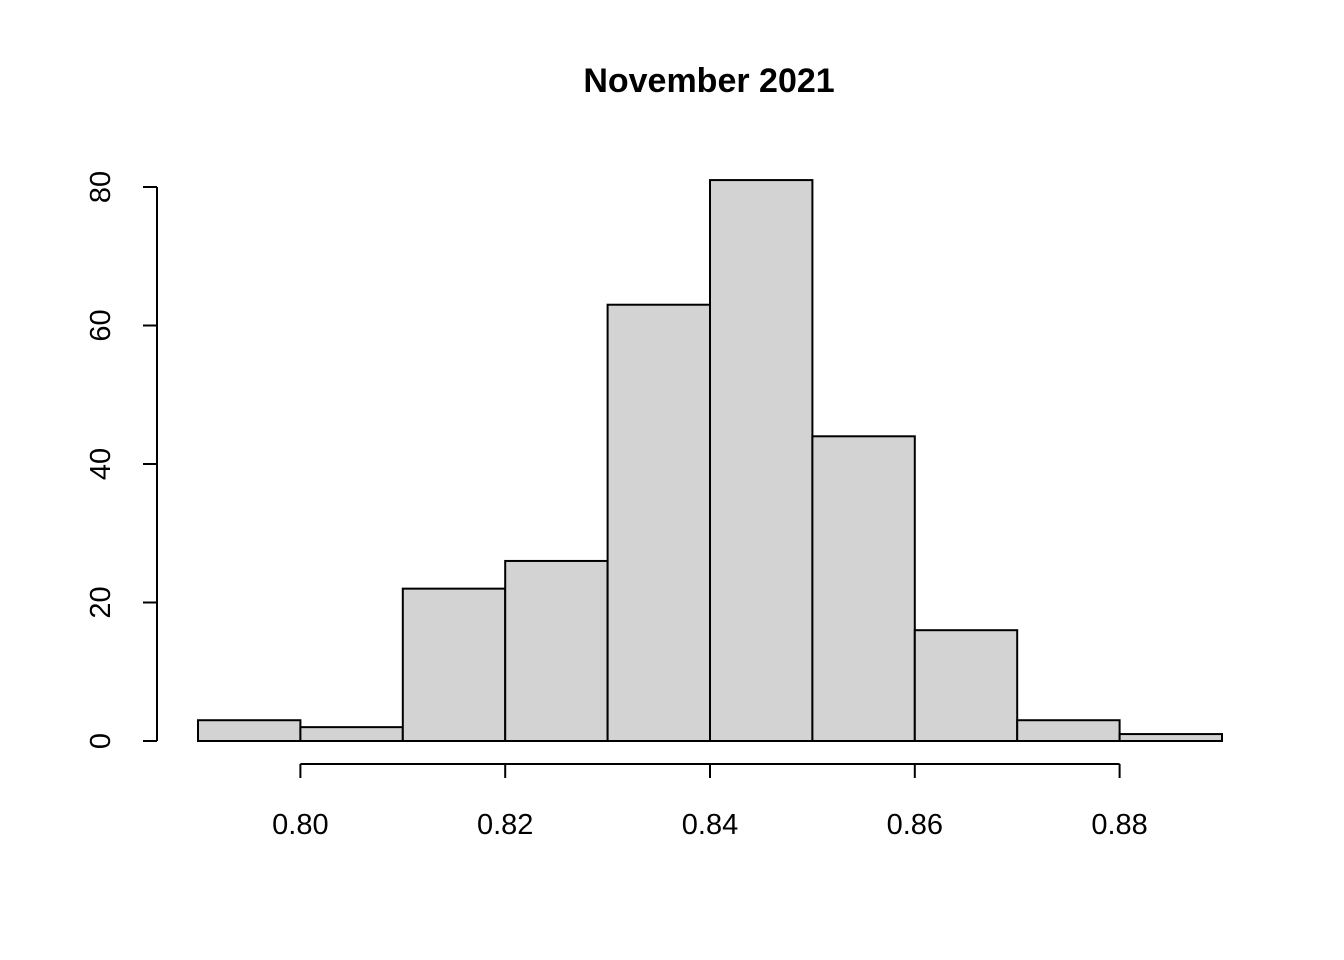 Image resolution: width=1344 pixels, height=960 pixels. What do you see at coordinates (300, 825) in the screenshot?
I see `x-tick-label: 0.80` at bounding box center [300, 825].